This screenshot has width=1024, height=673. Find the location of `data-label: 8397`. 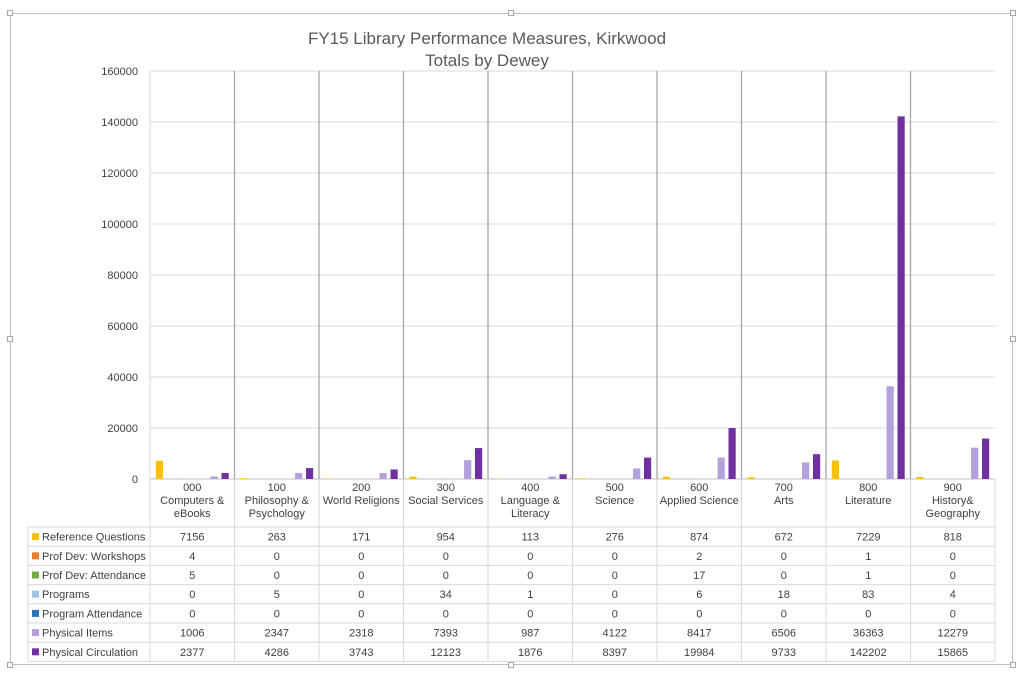

data-label: 8397 is located at coordinates (615, 653).